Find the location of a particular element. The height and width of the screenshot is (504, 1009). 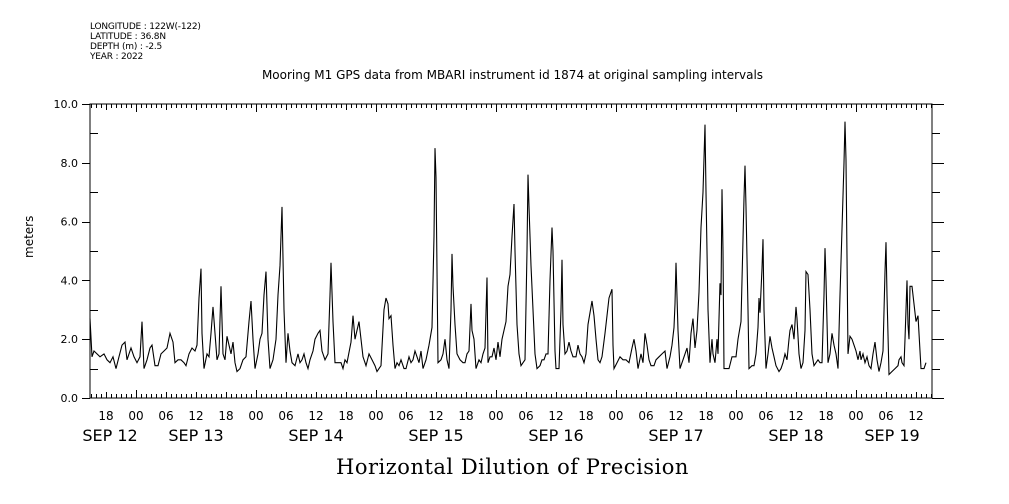

year-label: YEAR : 2022 is located at coordinates (117, 57).